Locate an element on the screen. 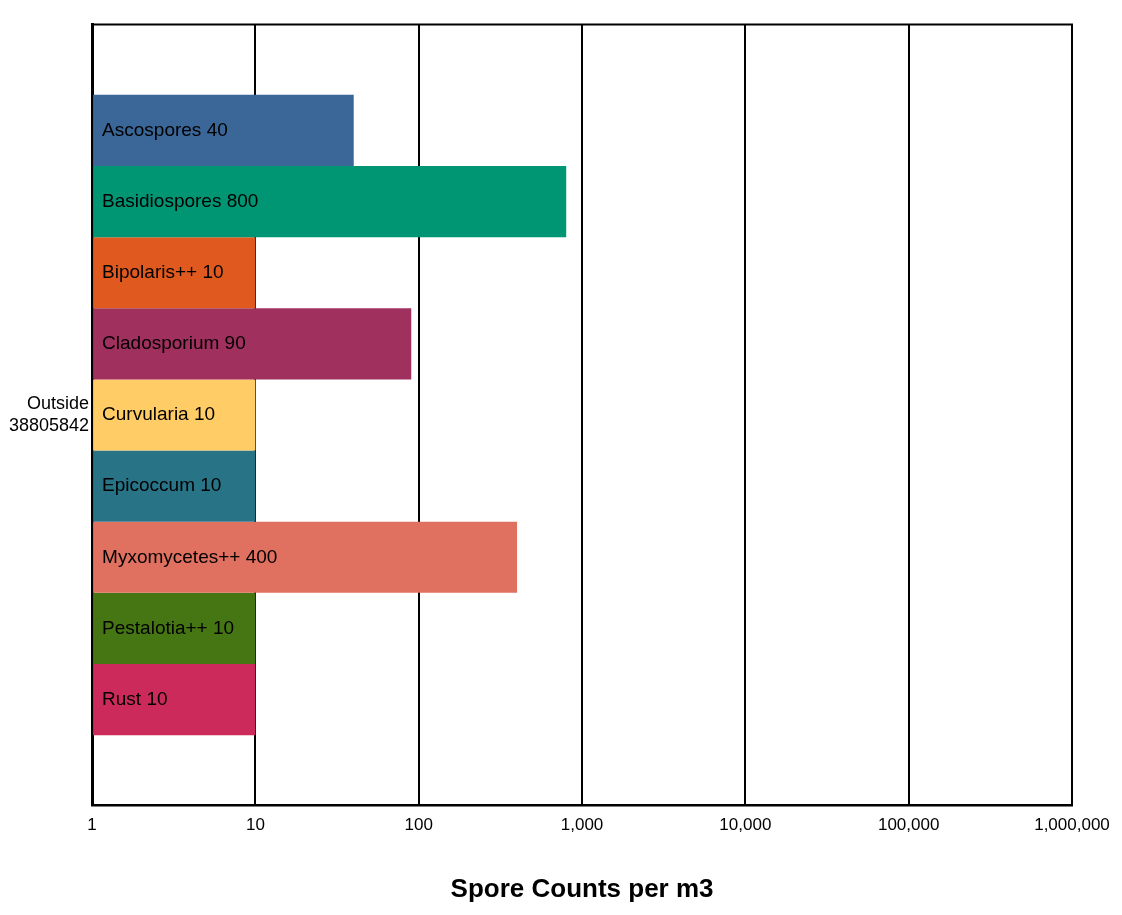 This screenshot has height=915, width=1122. x-tick-label: 1,000 is located at coordinates (582, 825).